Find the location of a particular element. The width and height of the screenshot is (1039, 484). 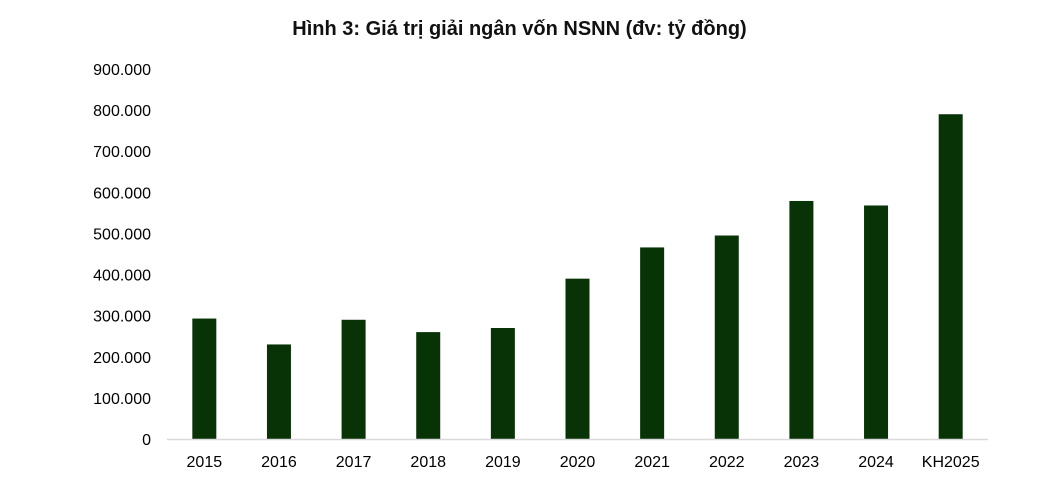

y-tick-label: 0 is located at coordinates (146, 440).